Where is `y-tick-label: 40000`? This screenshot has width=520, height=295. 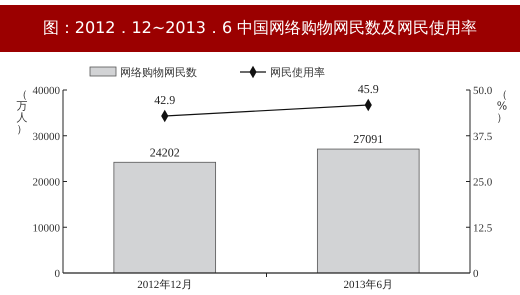
y-tick-label: 40000 is located at coordinates (46, 91).